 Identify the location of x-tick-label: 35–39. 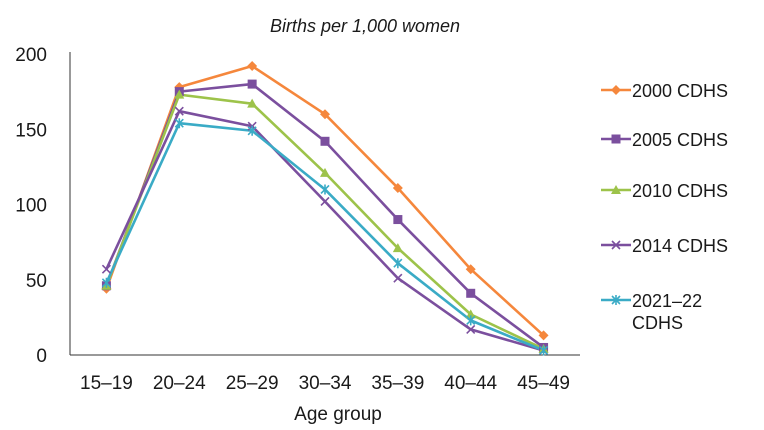
(397, 383).